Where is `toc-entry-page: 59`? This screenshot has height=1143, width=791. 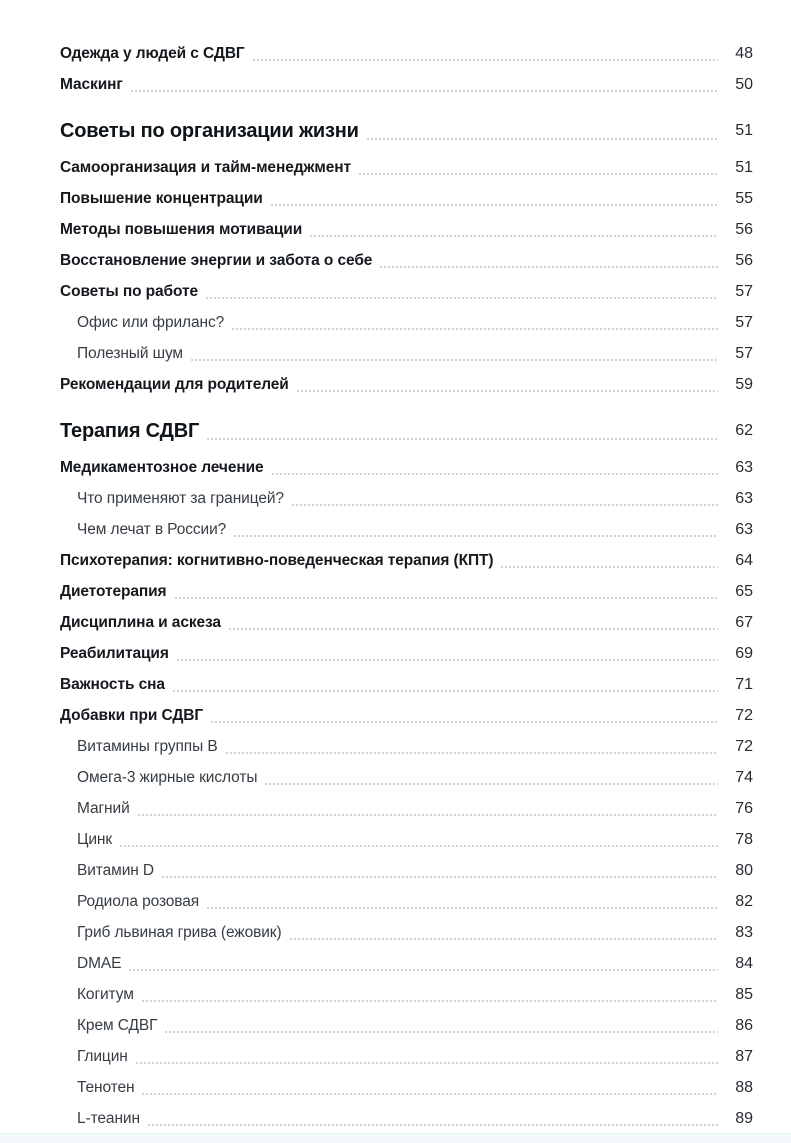
toc-entry-page: 59 is located at coordinates (744, 384).